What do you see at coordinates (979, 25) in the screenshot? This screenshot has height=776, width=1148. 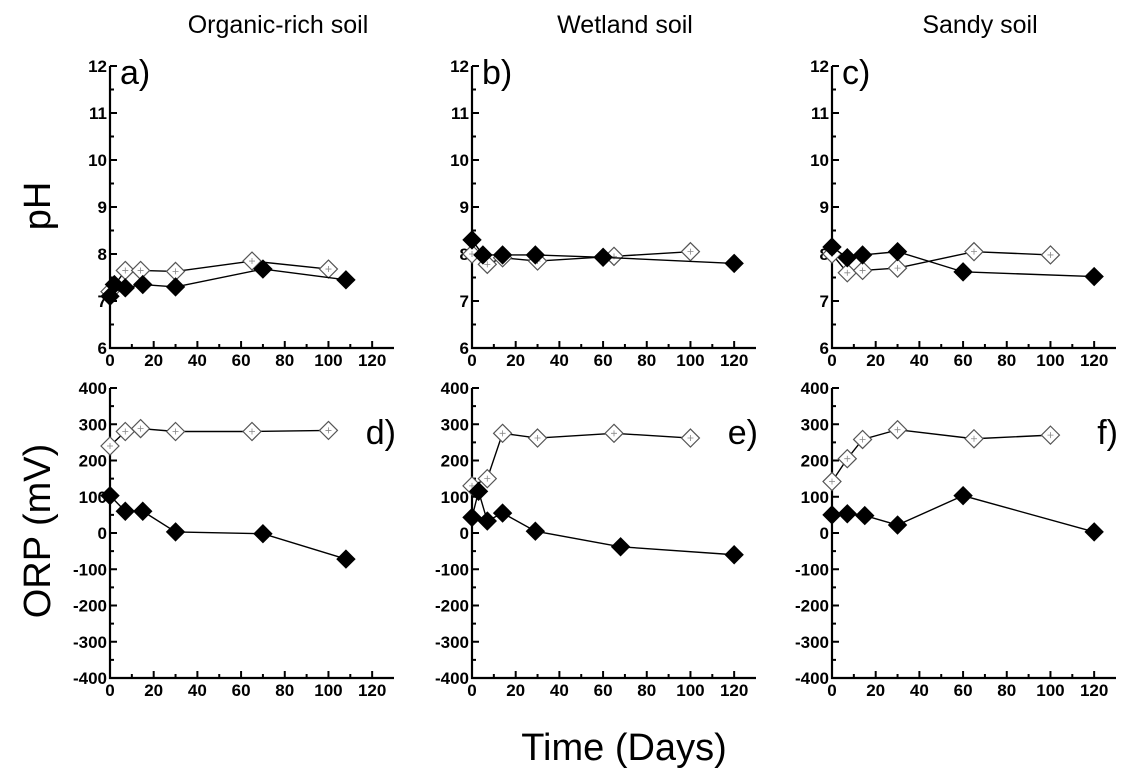 I see `column-title-sandy: Sandy soil` at bounding box center [979, 25].